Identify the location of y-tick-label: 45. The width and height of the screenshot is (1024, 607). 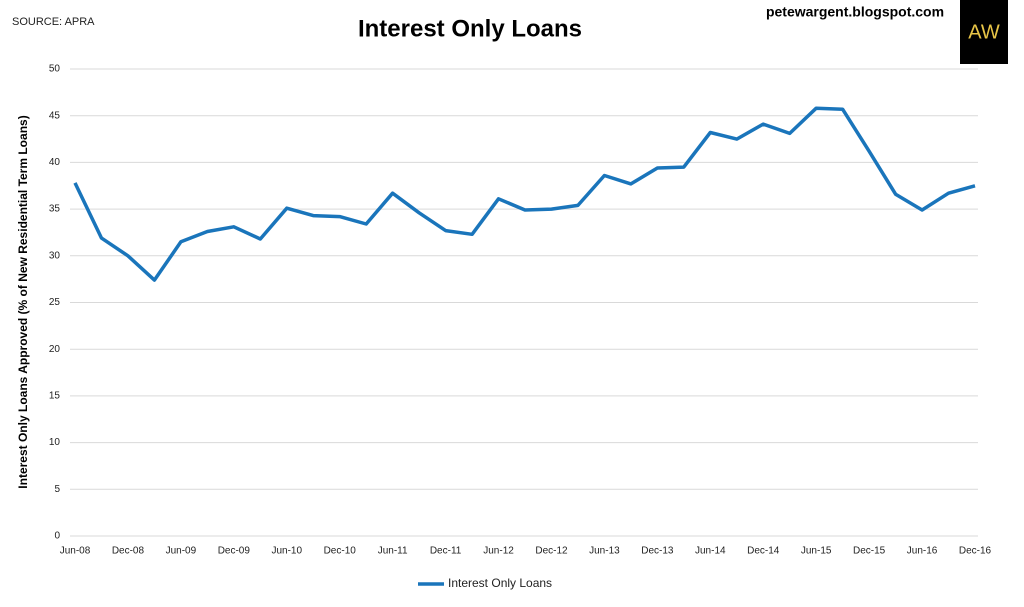
(55, 115).